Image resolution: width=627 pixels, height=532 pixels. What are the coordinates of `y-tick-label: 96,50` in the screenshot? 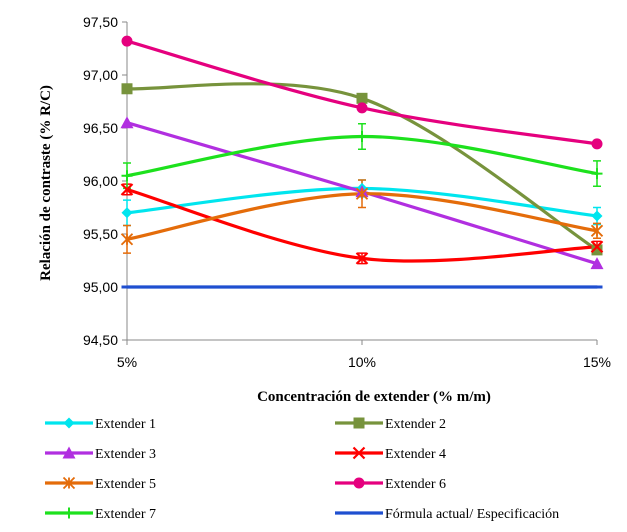 It's located at (100, 128).